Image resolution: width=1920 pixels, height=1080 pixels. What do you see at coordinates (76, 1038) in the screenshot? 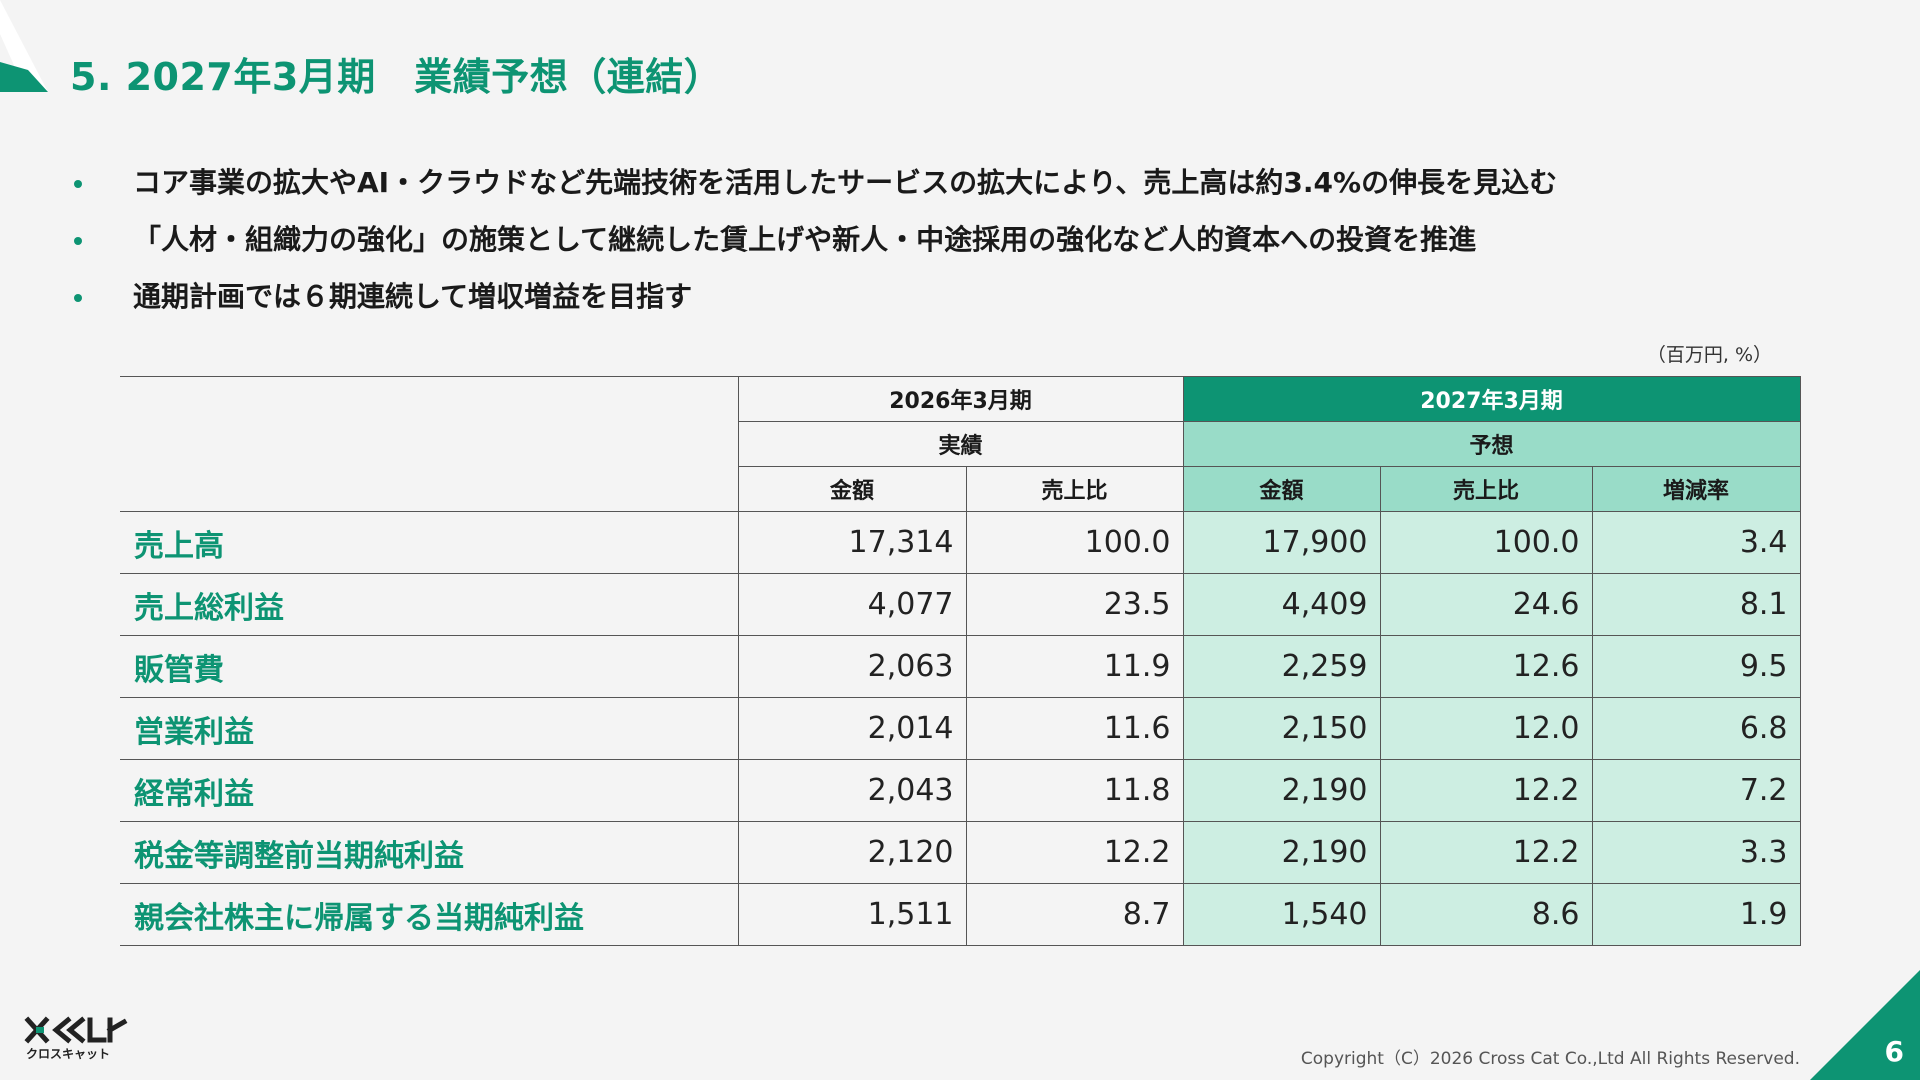
I see `company-logo: クロスキャット` at bounding box center [76, 1038].